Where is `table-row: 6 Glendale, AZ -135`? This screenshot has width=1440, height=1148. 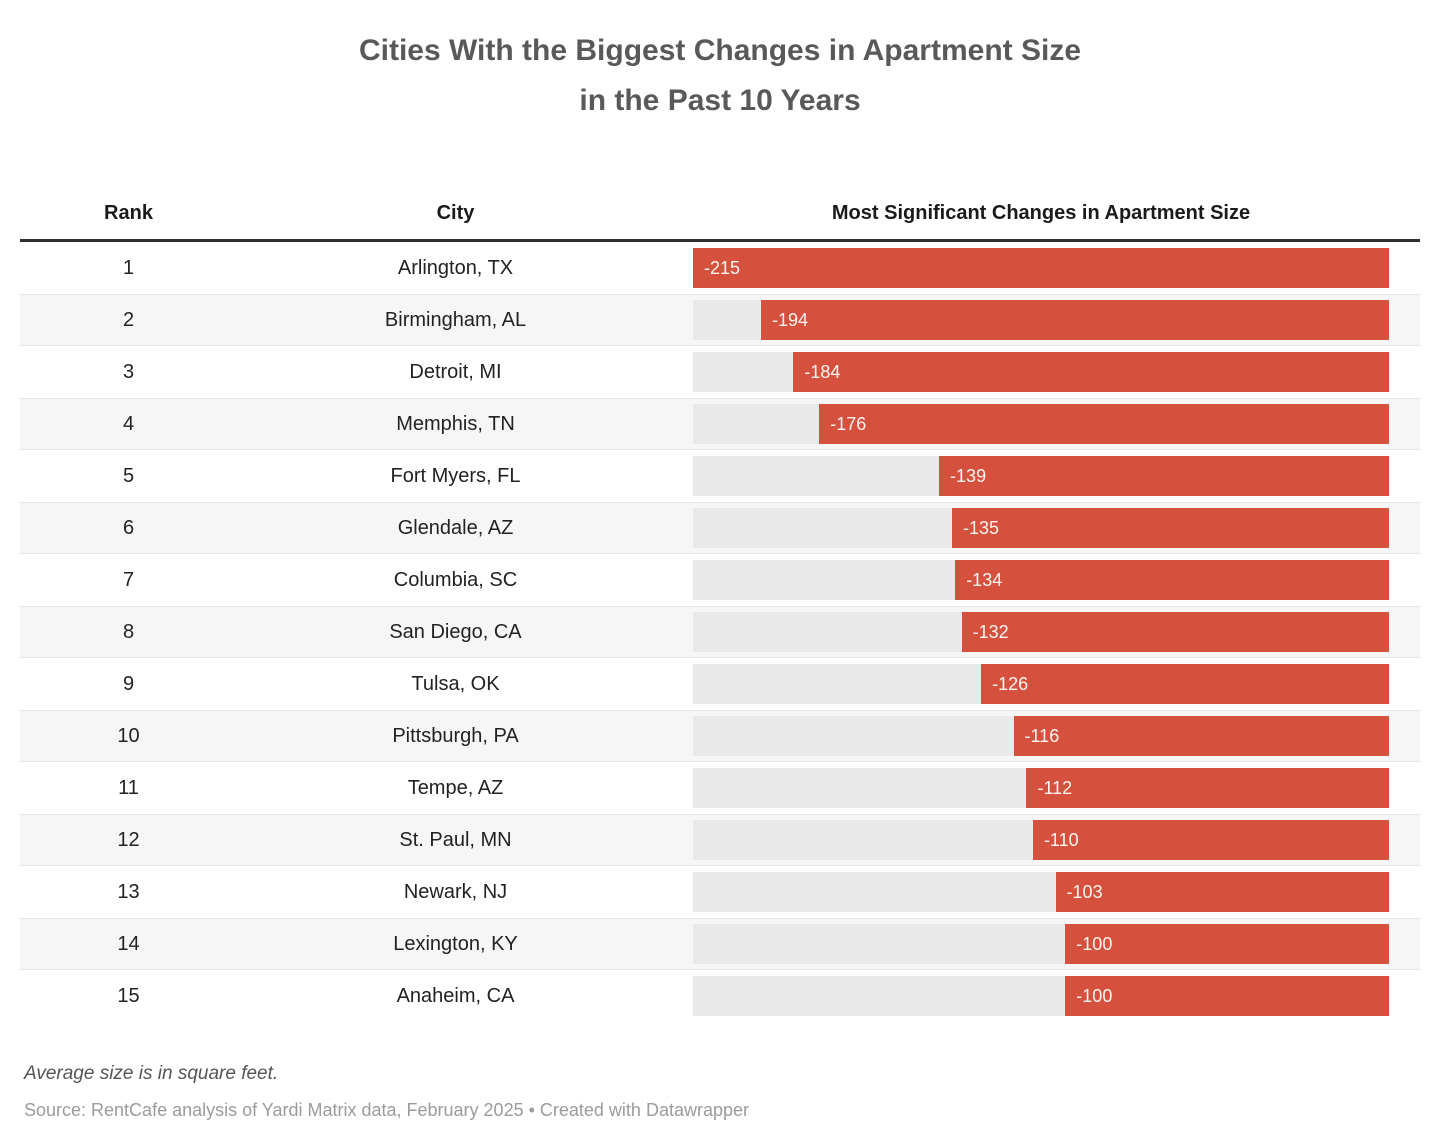 table-row: 6 Glendale, AZ -135 is located at coordinates (720, 528).